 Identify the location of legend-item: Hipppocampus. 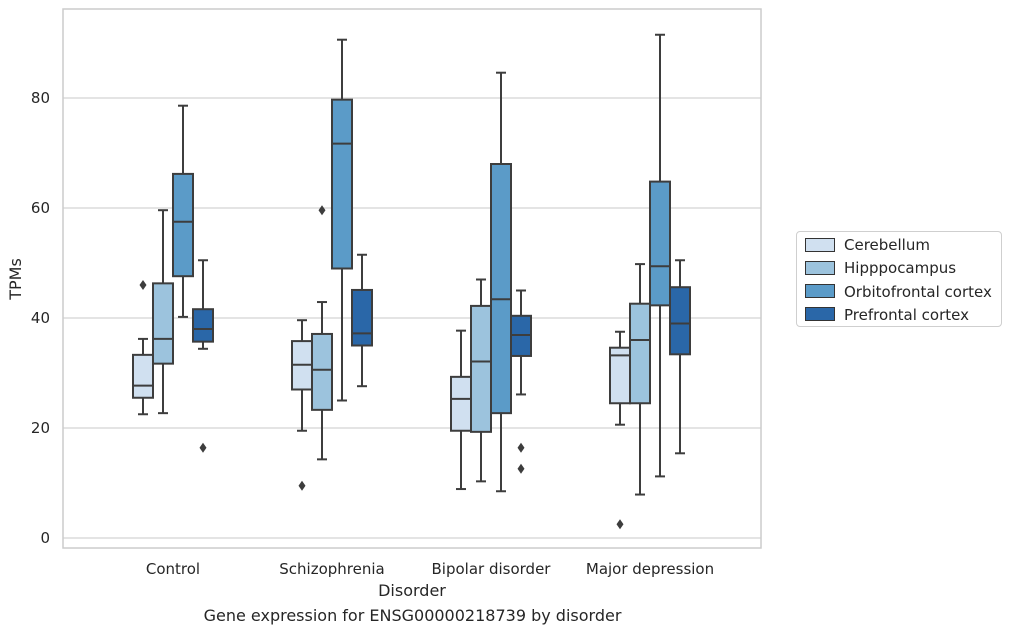
(880, 268).